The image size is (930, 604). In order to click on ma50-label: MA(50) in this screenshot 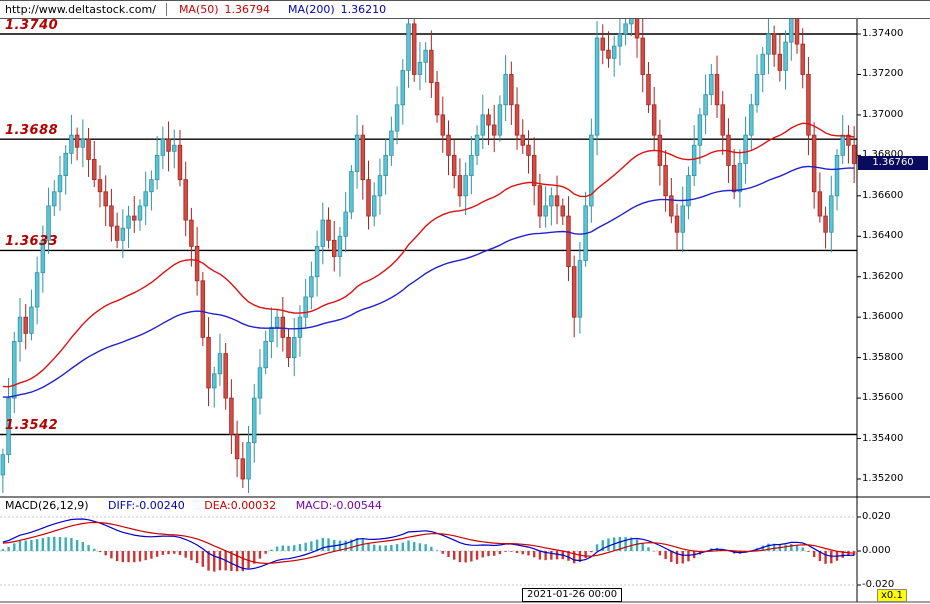, I will do `click(198, 9)`.